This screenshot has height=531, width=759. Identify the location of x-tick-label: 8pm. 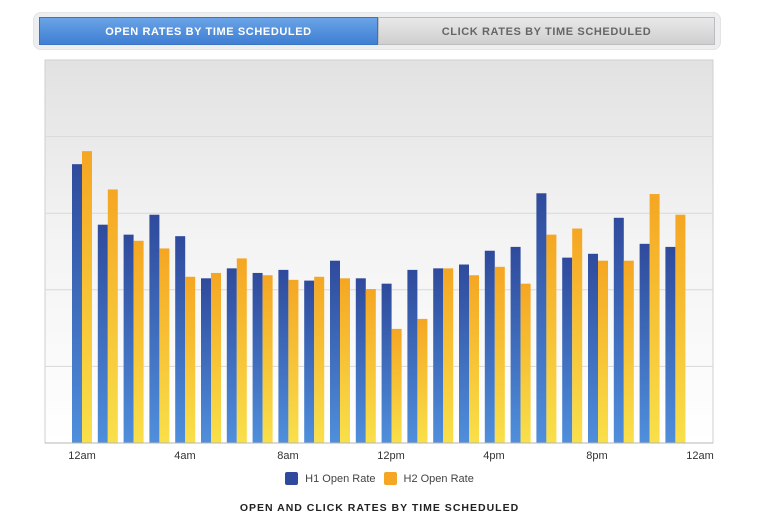
(596, 456).